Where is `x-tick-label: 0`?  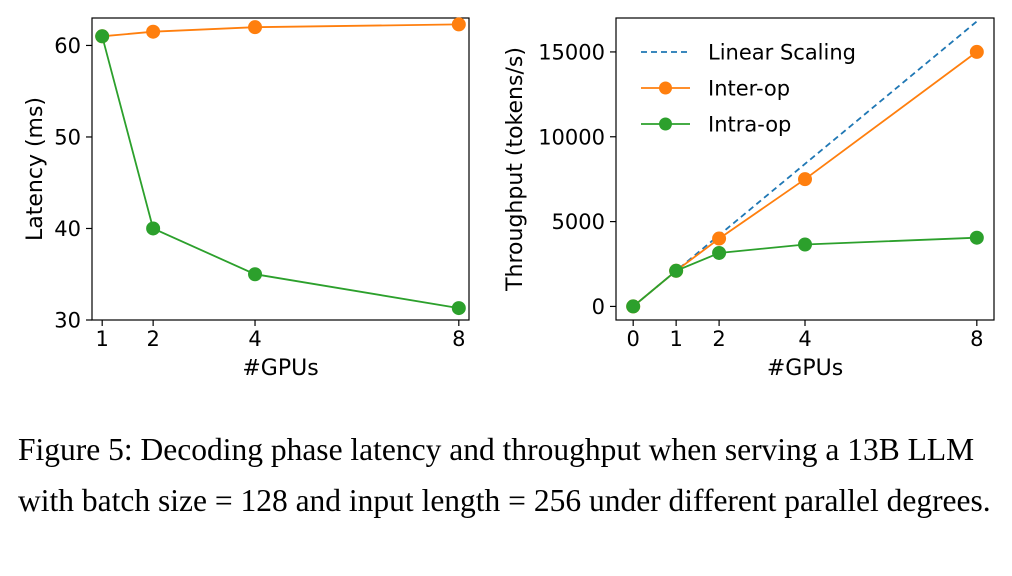
x-tick-label: 0 is located at coordinates (632, 339).